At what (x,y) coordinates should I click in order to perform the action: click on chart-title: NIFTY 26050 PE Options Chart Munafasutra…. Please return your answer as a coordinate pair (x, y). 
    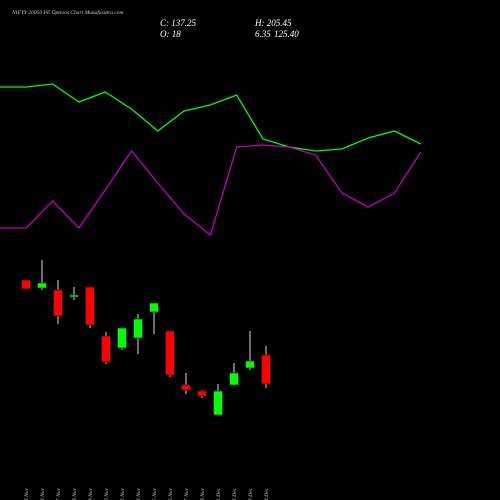
    Looking at the image, I should click on (67, 12).